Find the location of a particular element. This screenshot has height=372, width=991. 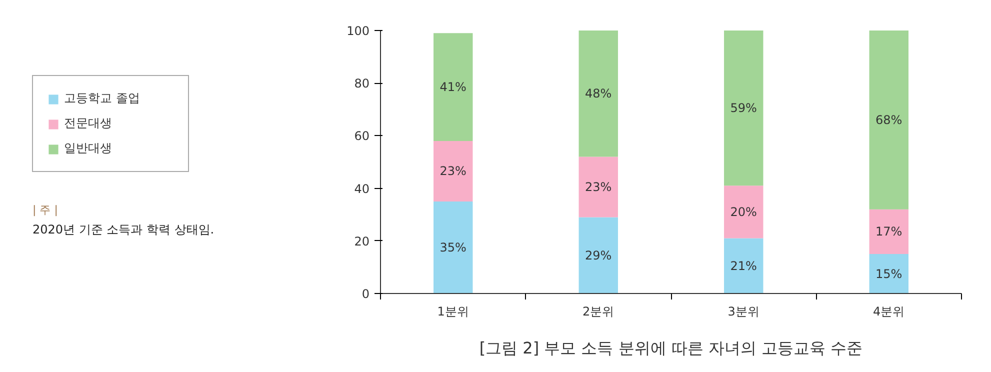

data-label: 59% is located at coordinates (743, 108).